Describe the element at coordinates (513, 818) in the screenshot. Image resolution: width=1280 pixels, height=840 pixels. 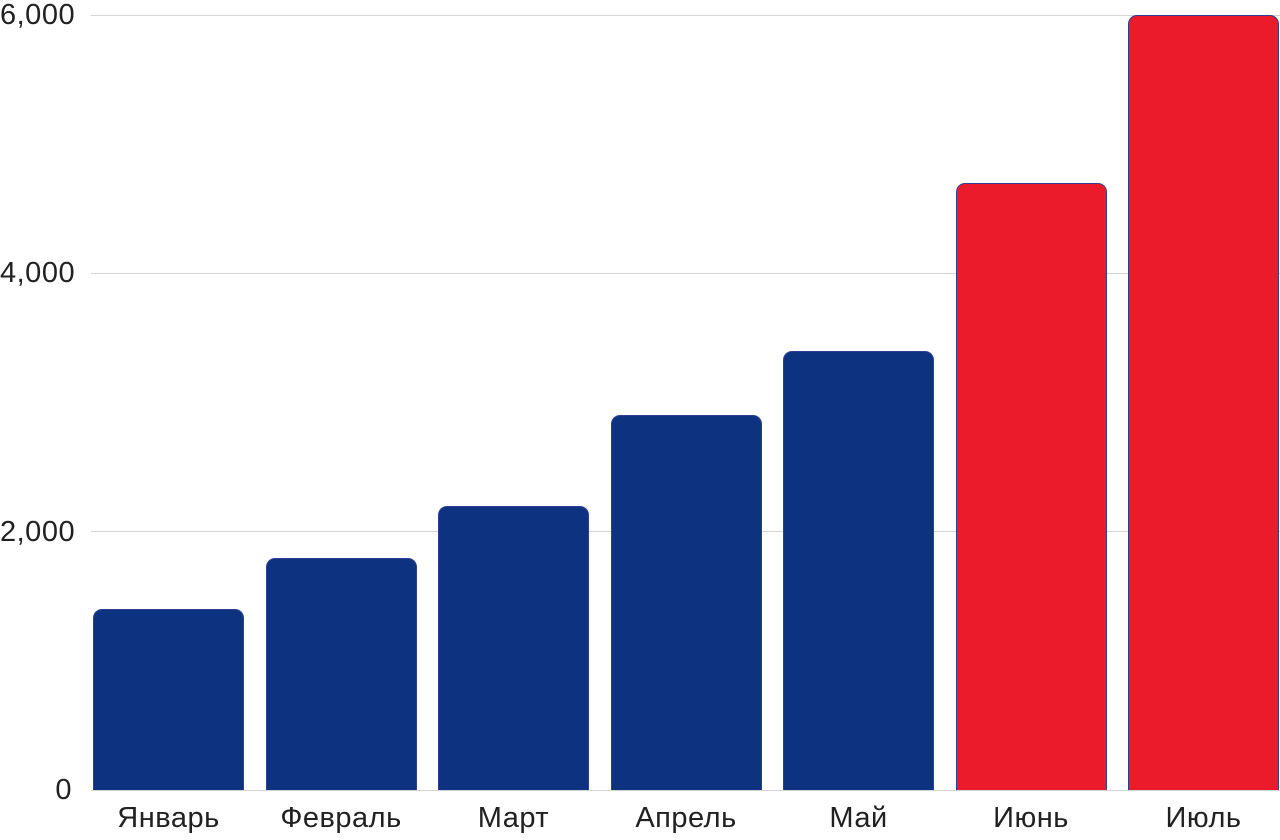
I see `x-tick-label-Март: Март` at that location.